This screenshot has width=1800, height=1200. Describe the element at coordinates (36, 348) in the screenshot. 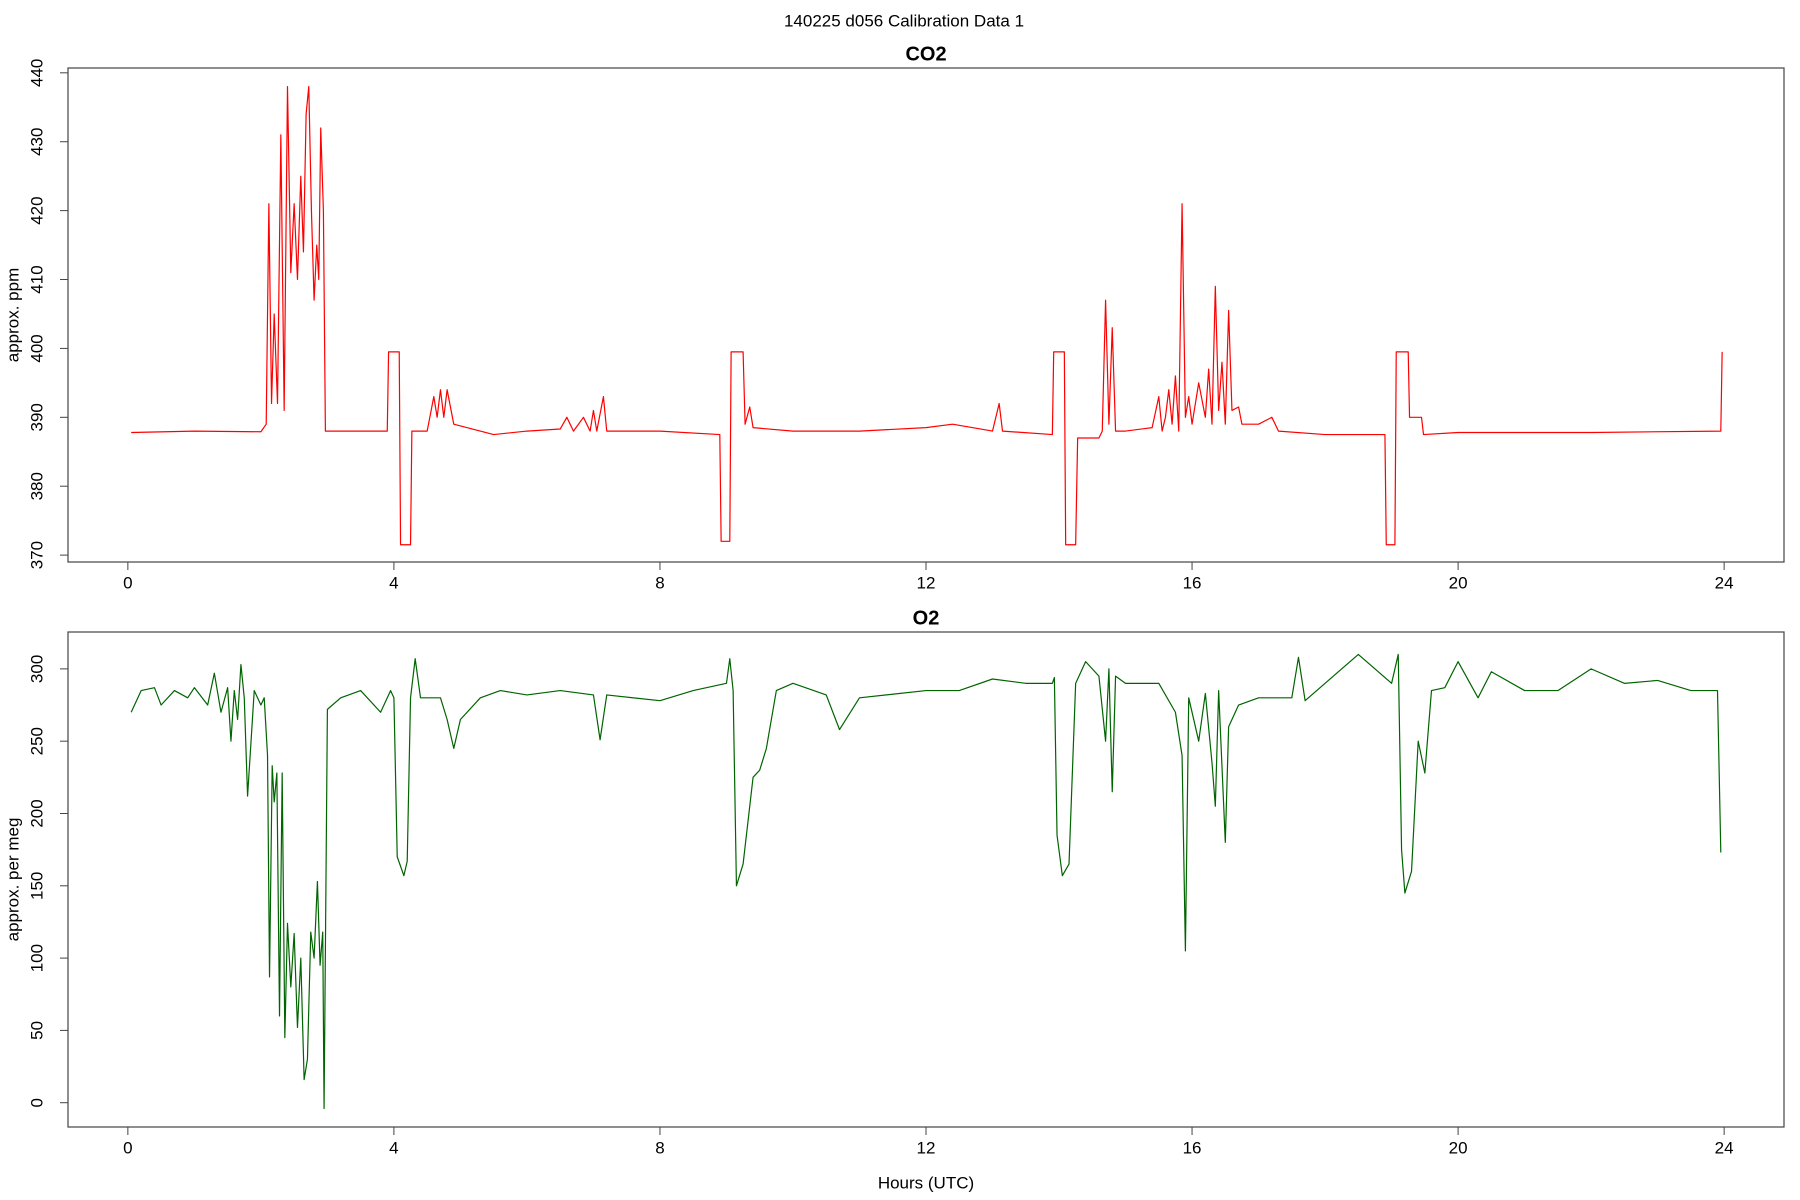

I see `y-tick-label: 400` at that location.